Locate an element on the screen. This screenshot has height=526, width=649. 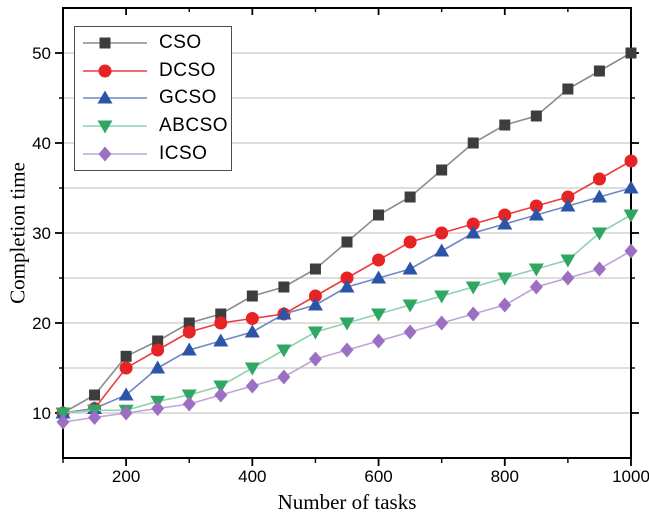
legend-label: DCSO is located at coordinates (187, 70).